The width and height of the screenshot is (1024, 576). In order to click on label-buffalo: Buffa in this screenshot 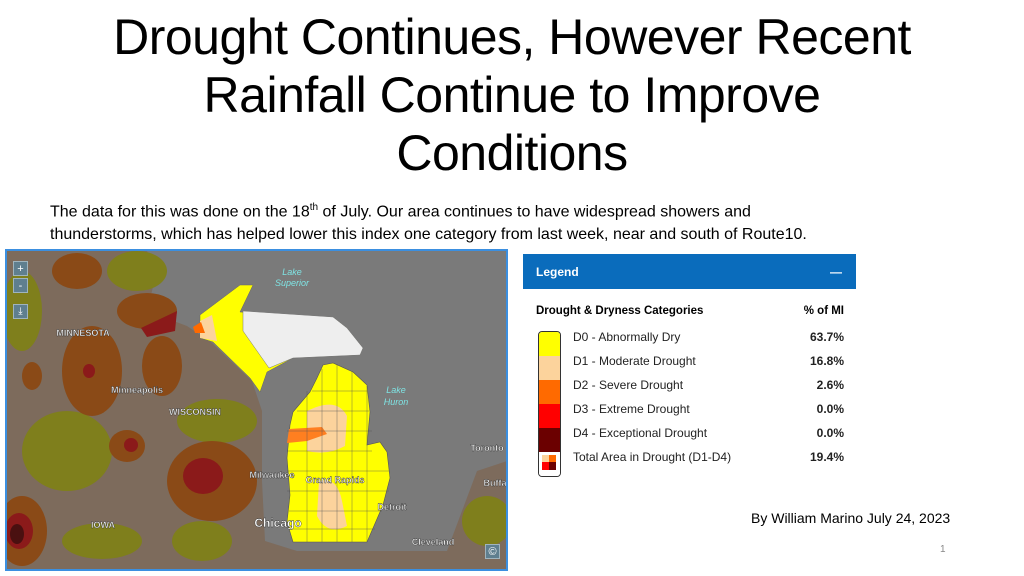, I will do `click(496, 483)`.